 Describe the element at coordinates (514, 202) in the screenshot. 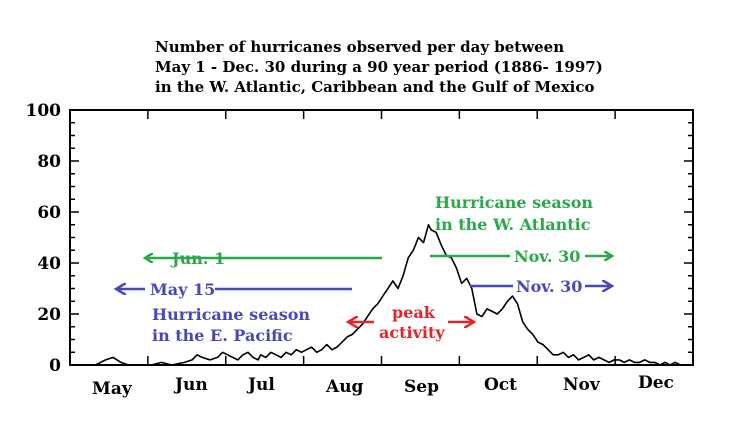

I see `atlantic-season-label-line-1: Hurricane season` at that location.